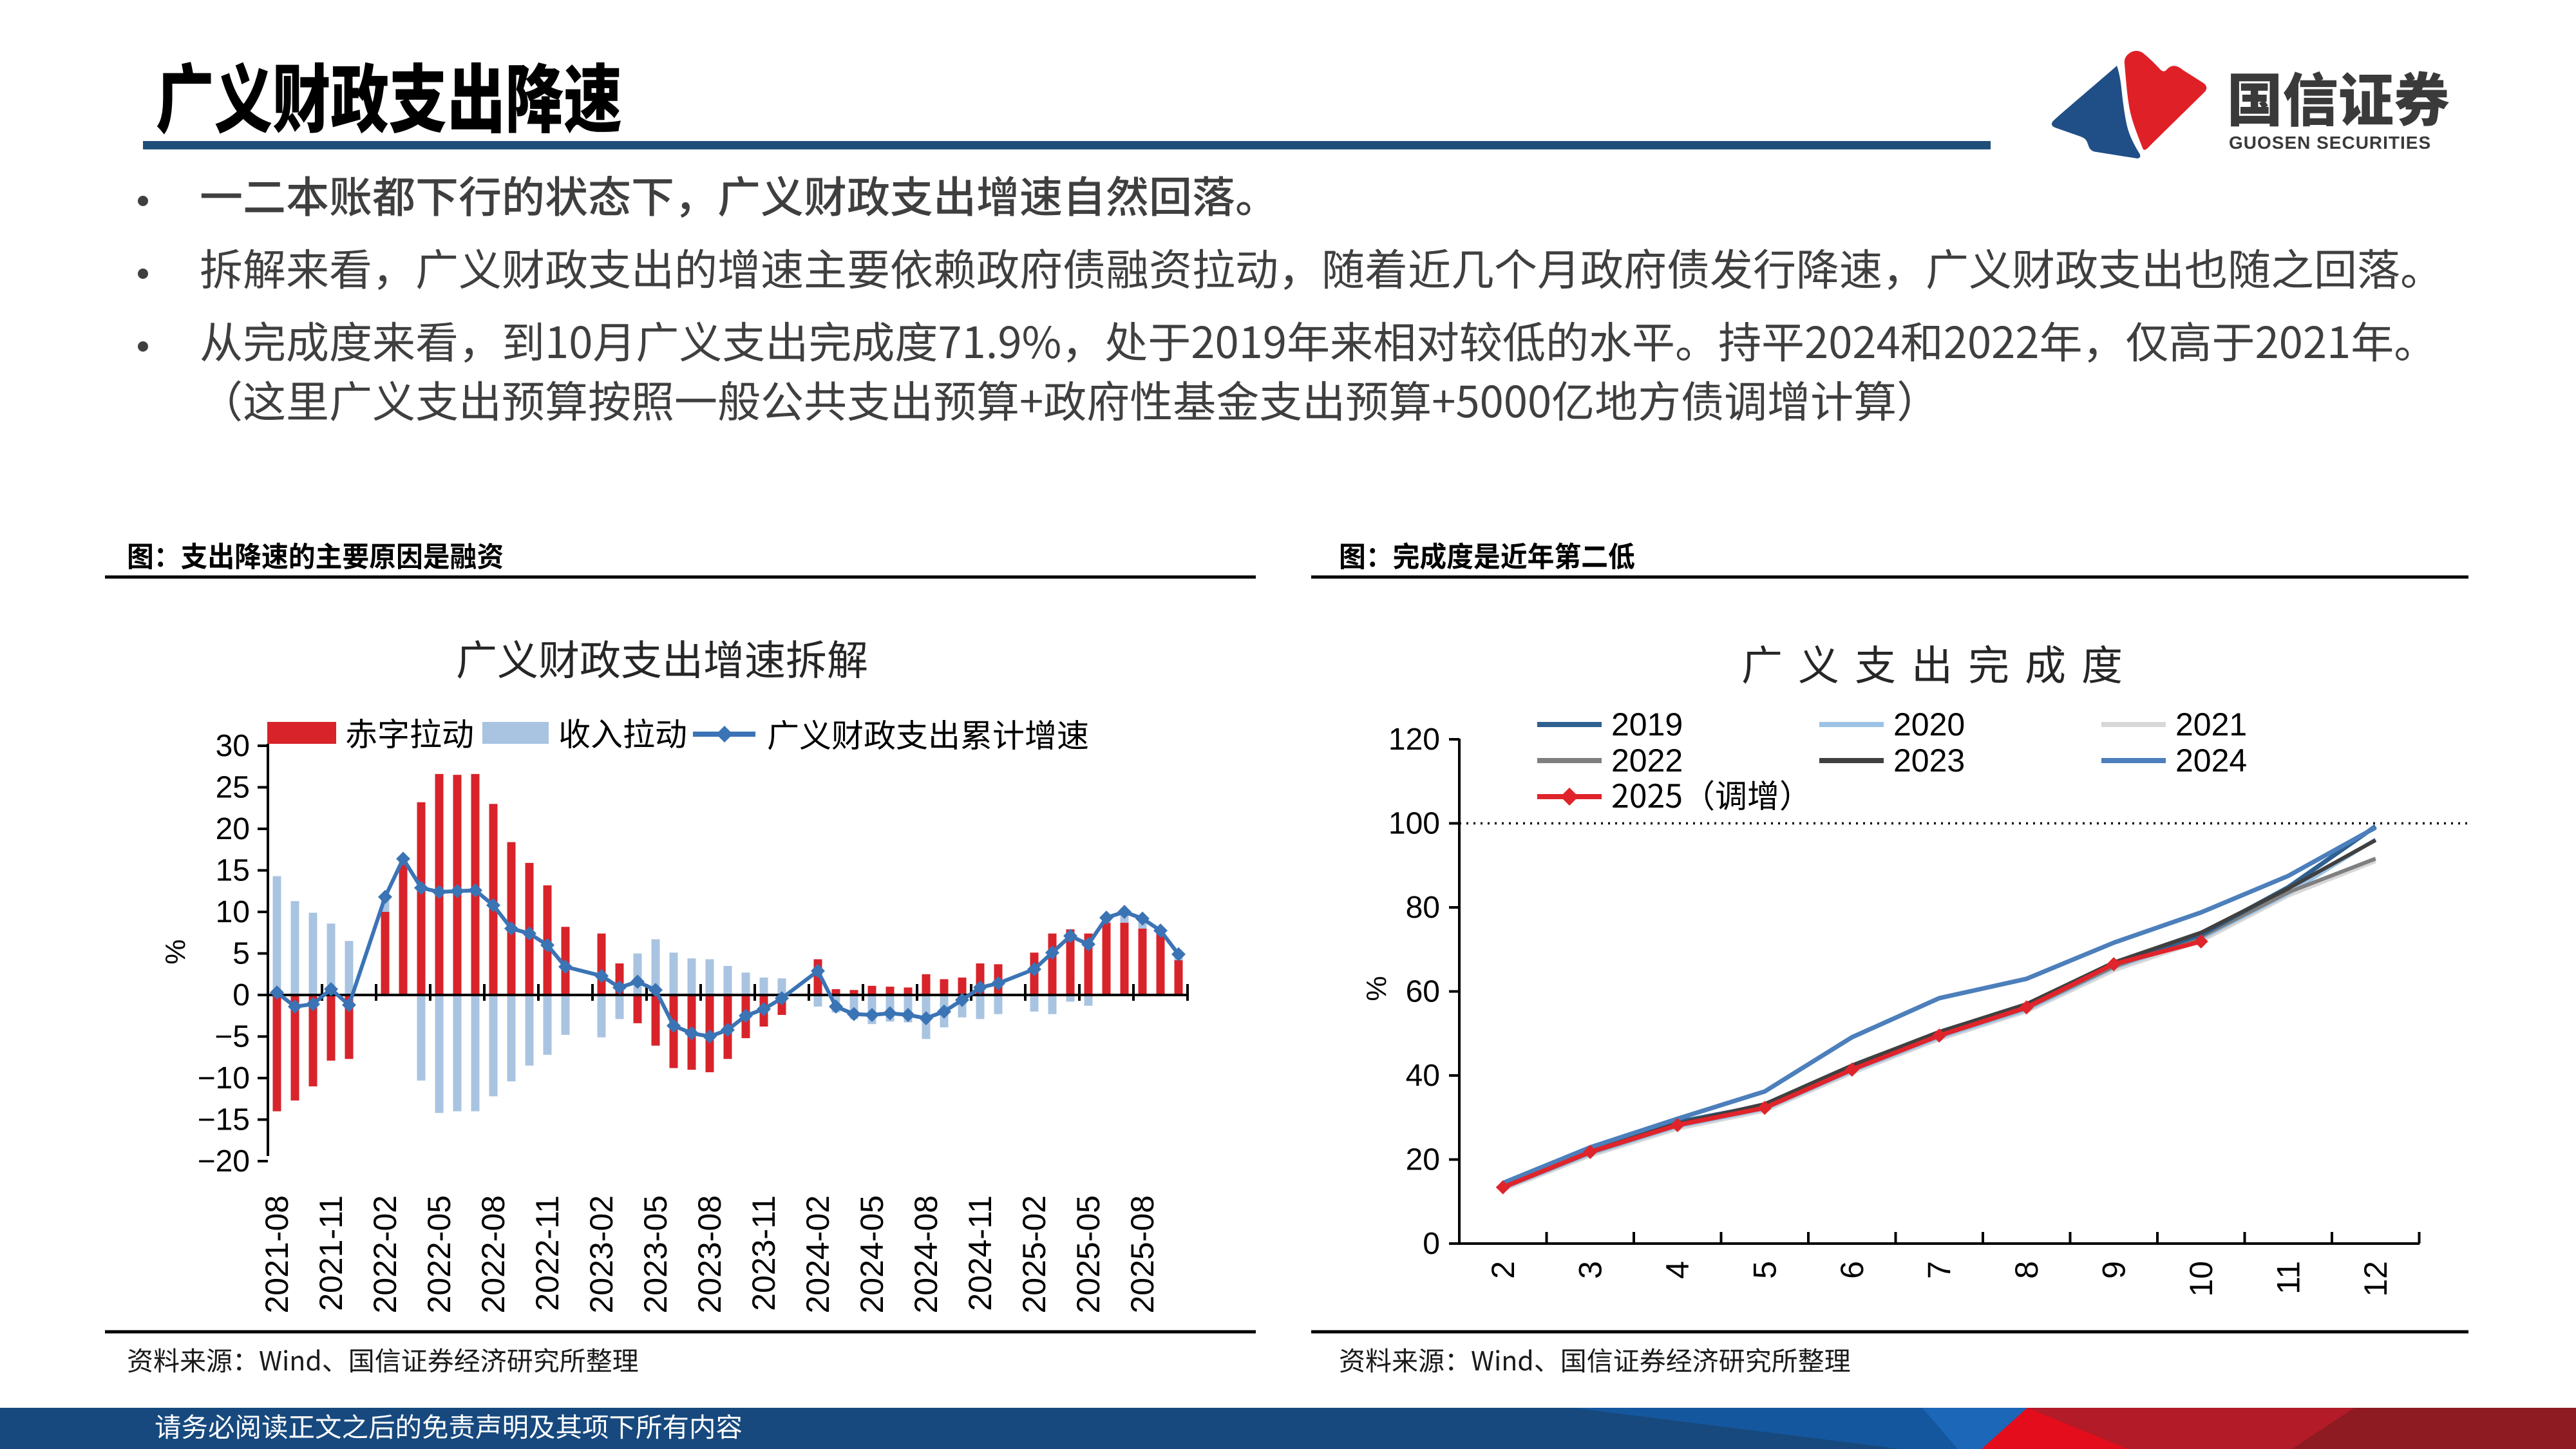 Image resolution: width=2576 pixels, height=1449 pixels. What do you see at coordinates (493, 1254) in the screenshot?
I see `svg-text: 2022-08` at bounding box center [493, 1254].